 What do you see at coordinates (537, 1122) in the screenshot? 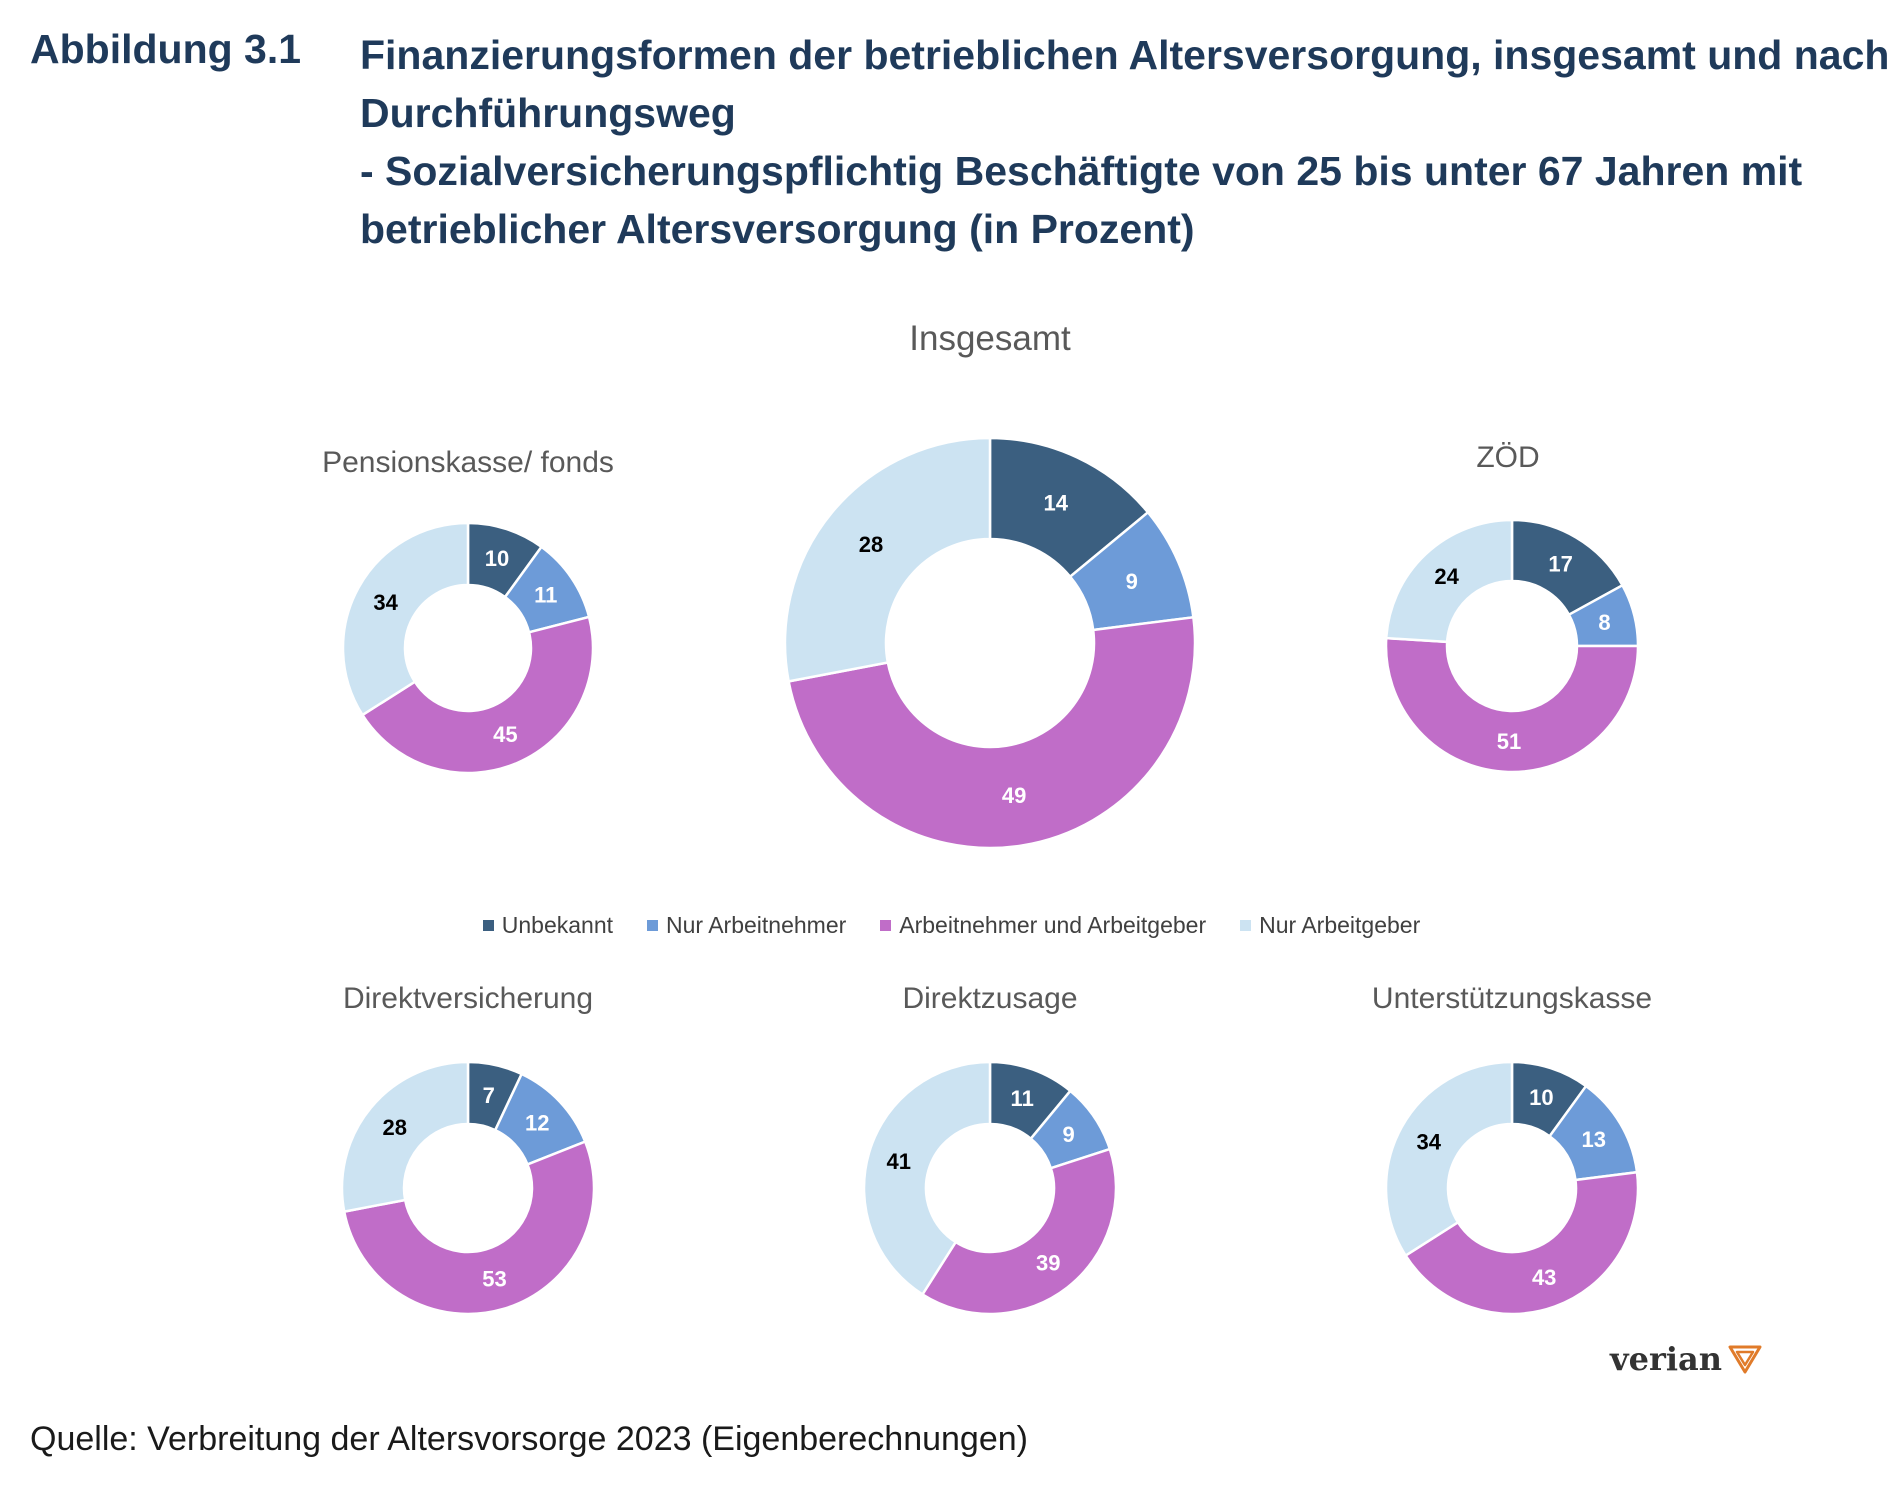
I see `data-label: 12` at bounding box center [537, 1122].